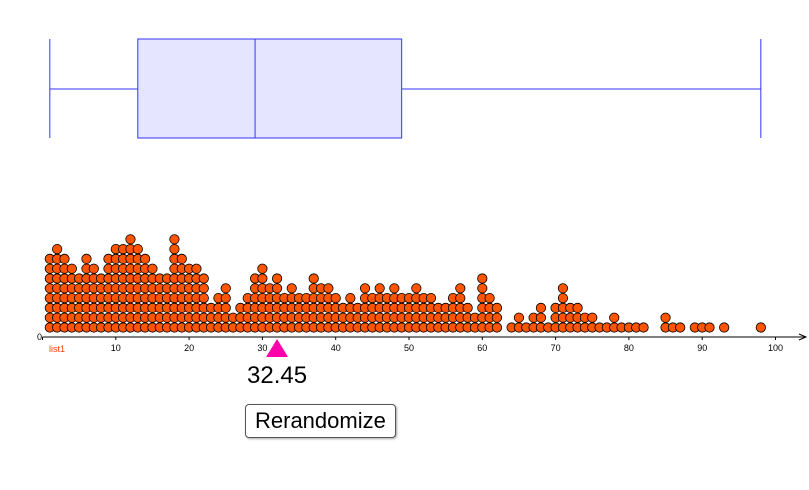 The height and width of the screenshot is (490, 809). What do you see at coordinates (262, 348) in the screenshot?
I see `axis-tick-label: 30` at bounding box center [262, 348].